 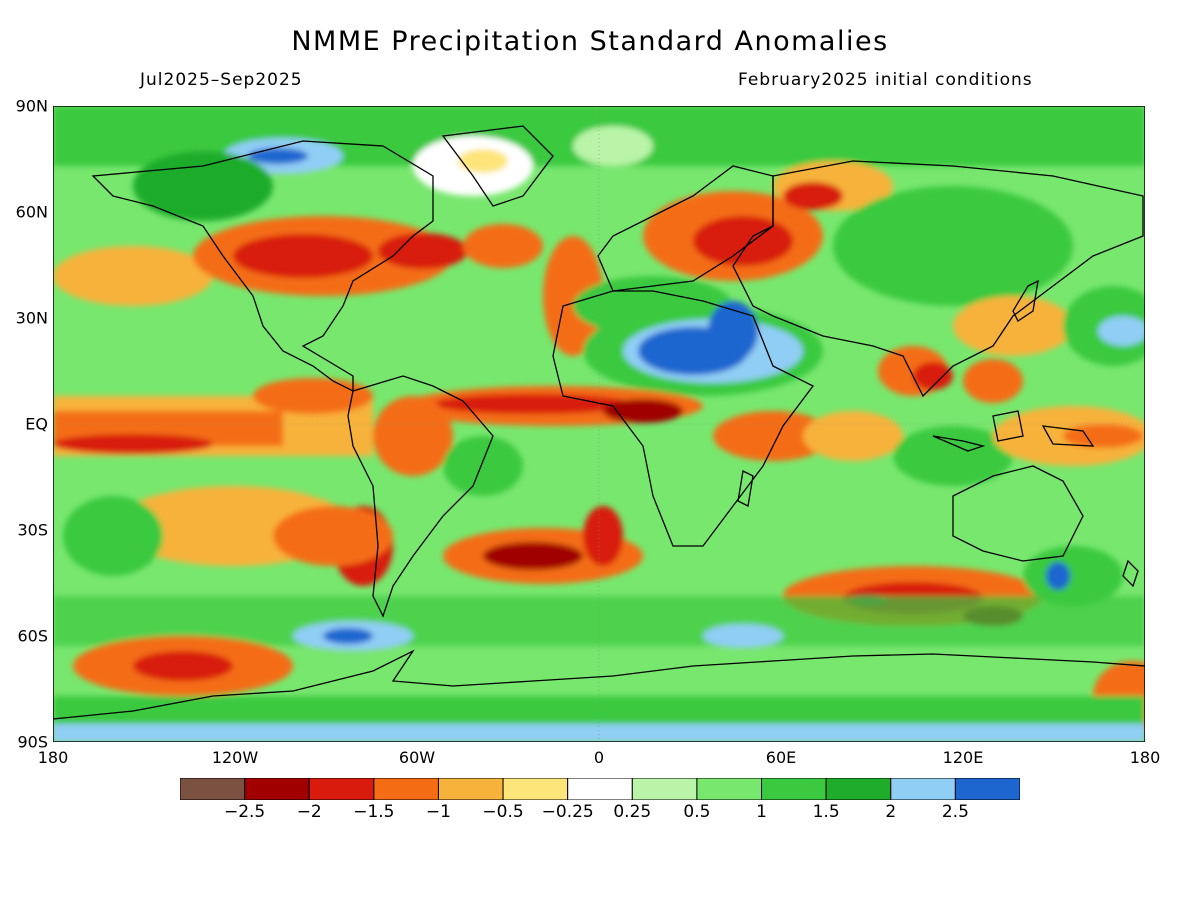 What do you see at coordinates (697, 812) in the screenshot?
I see `colorbar-tick-label: 0.5` at bounding box center [697, 812].